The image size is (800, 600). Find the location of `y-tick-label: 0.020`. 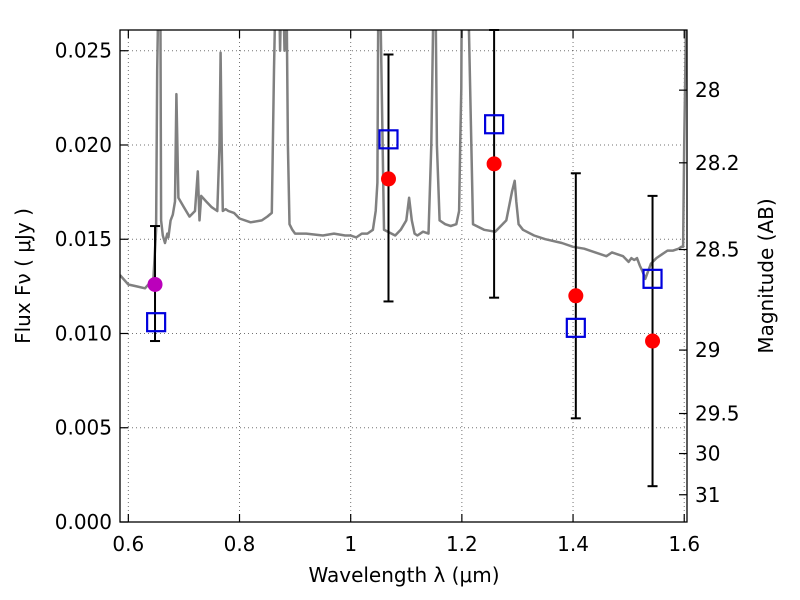

y-tick-label: 0.020 is located at coordinates (83, 145).